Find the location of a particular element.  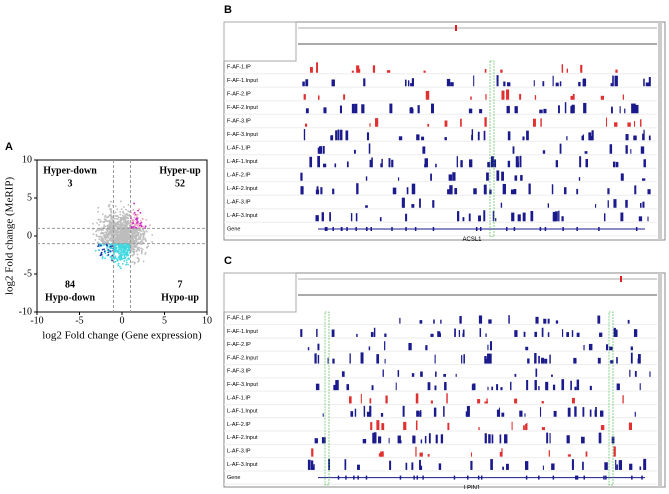

track-label: F-AF-2.IP is located at coordinates (239, 94).